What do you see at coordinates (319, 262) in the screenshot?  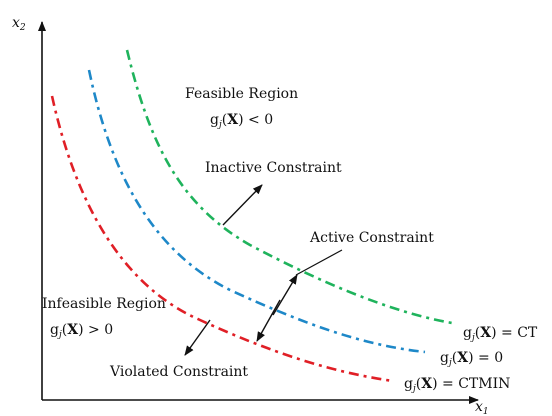 I see `active-constraint-leader` at bounding box center [319, 262].